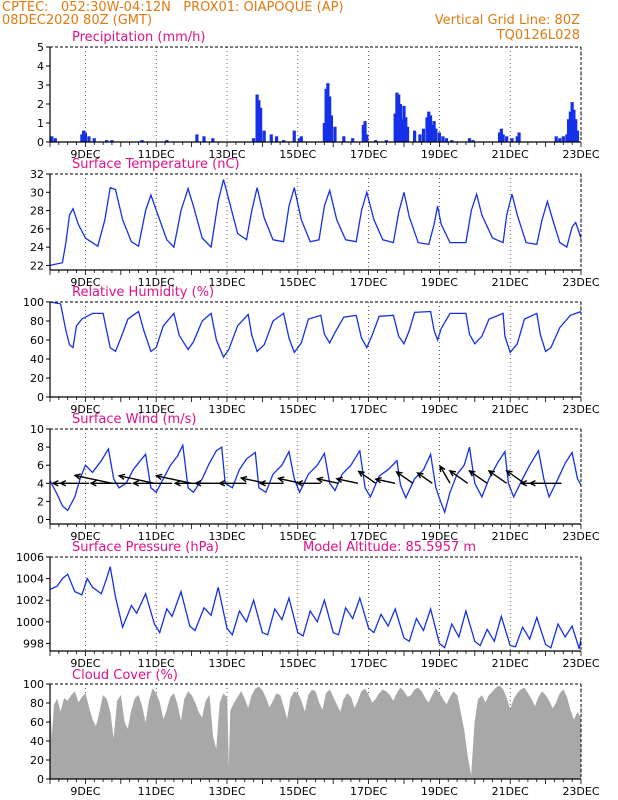  I want to click on cloud-xtick-label: 11DEC, so click(156, 791).